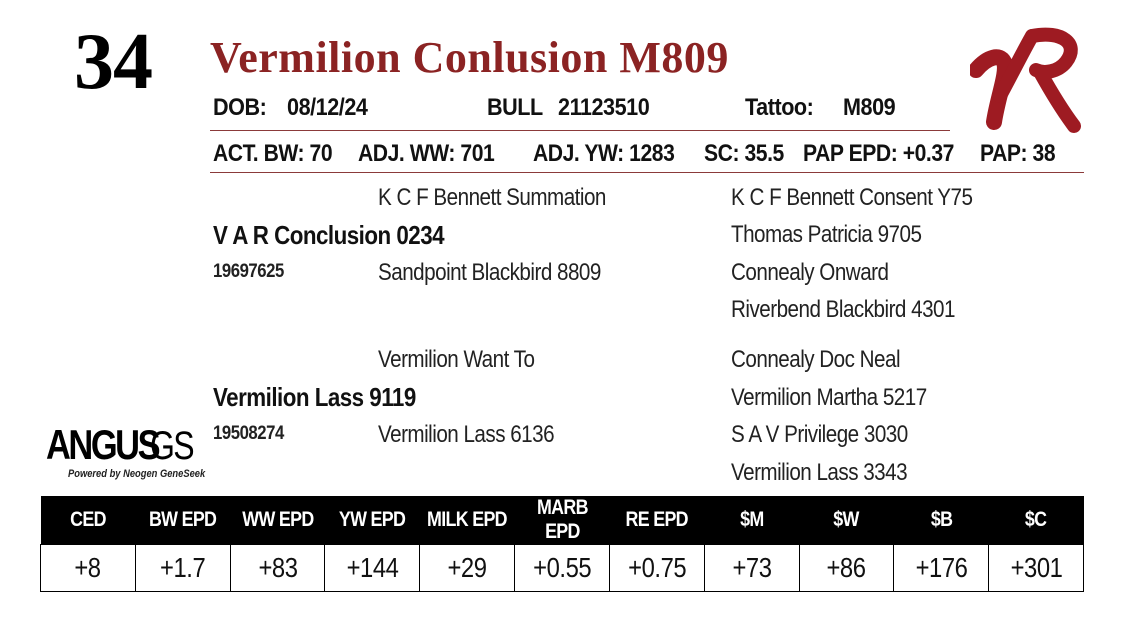 This screenshot has width=1133, height=620. I want to click on angus-logo-tagline: Powered by Neogen GeneSeek, so click(137, 474).